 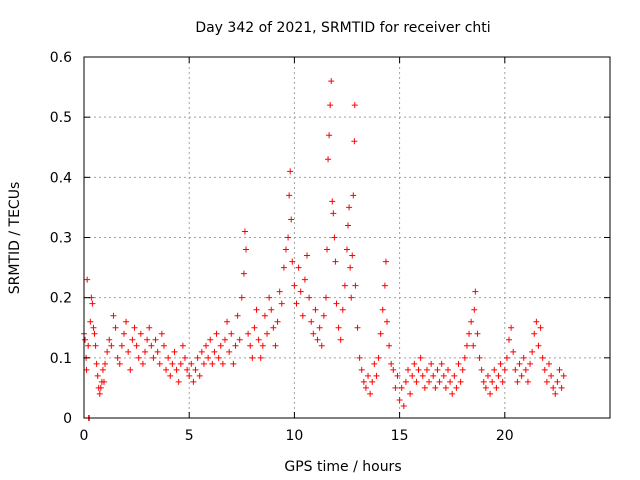 What do you see at coordinates (61, 58) in the screenshot?
I see `y-tick-label: 0.6` at bounding box center [61, 58].